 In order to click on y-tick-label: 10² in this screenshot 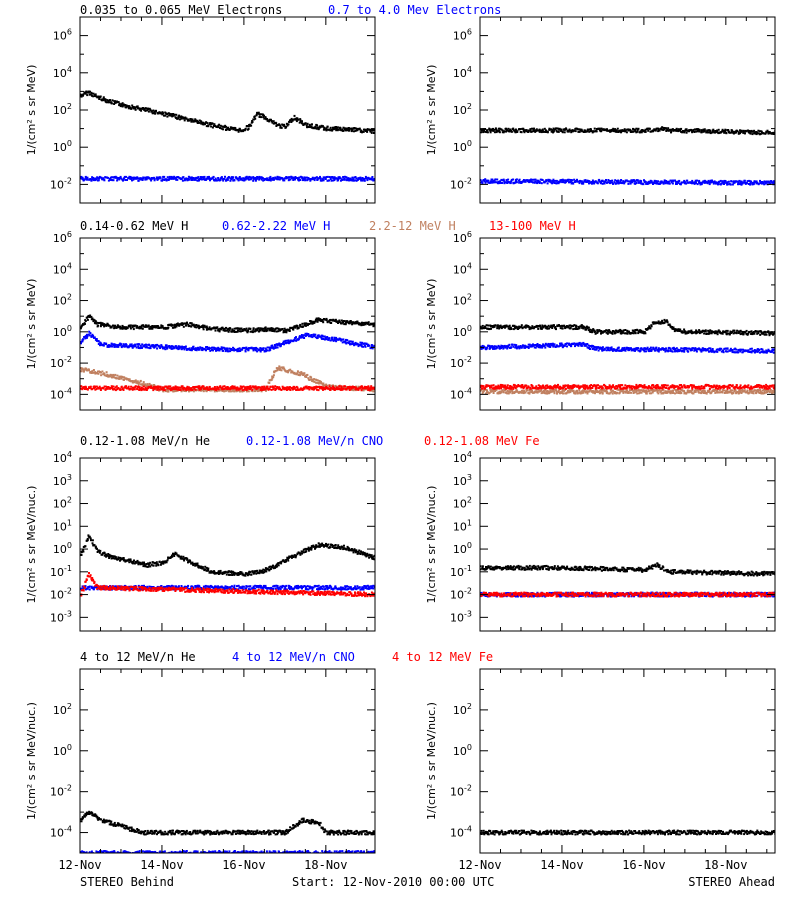, I will do `click(62, 300)`.